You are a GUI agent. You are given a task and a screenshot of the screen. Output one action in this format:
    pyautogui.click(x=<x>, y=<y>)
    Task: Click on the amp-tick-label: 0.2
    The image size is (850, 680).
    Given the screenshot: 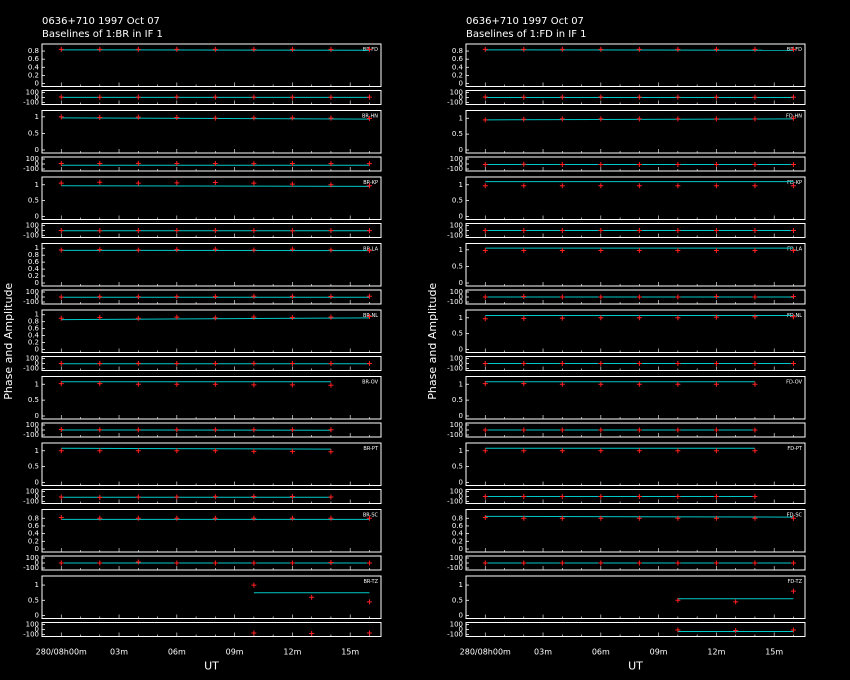 What is the action you would take?
    pyautogui.click(x=33, y=541)
    